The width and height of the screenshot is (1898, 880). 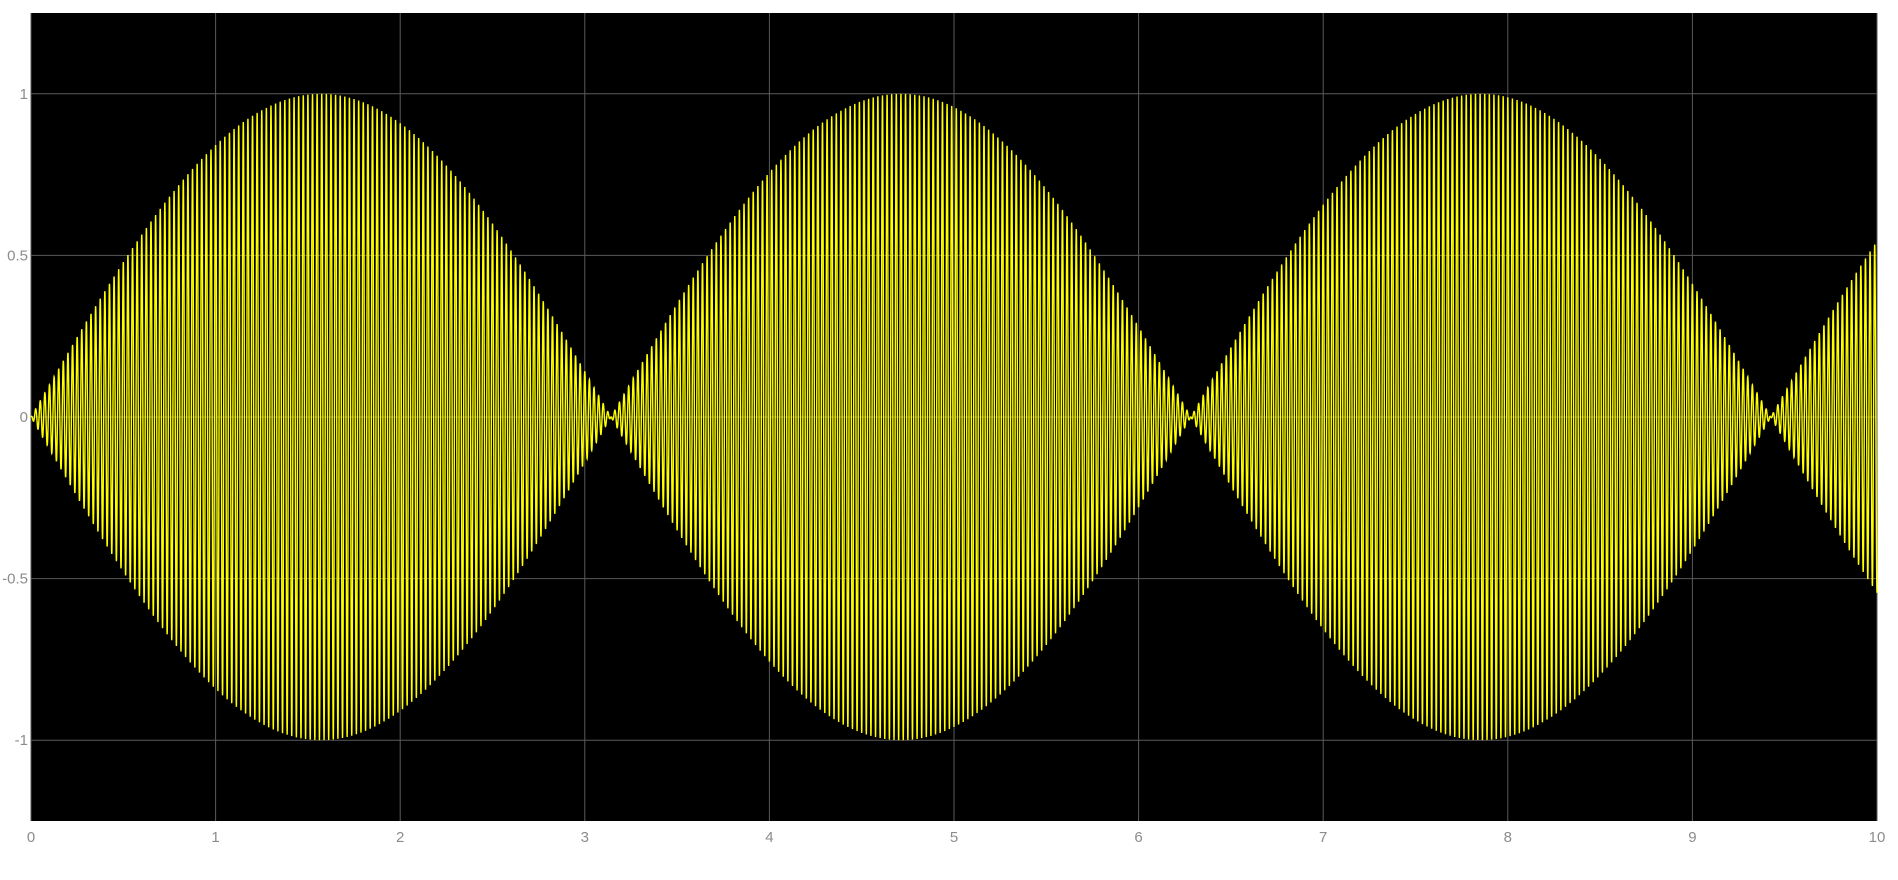 What do you see at coordinates (15, 417) in the screenshot?
I see `y-tick-labels: 1 0.5 0 -0.5 -1` at bounding box center [15, 417].